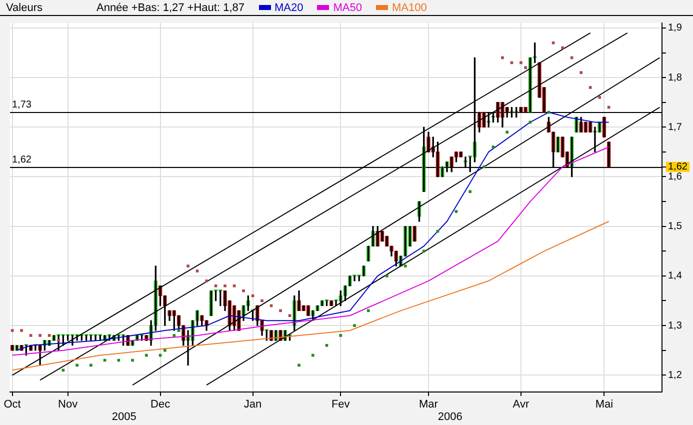 This screenshot has height=425, width=693. I want to click on y-tick-label: 1,9, so click(675, 28).